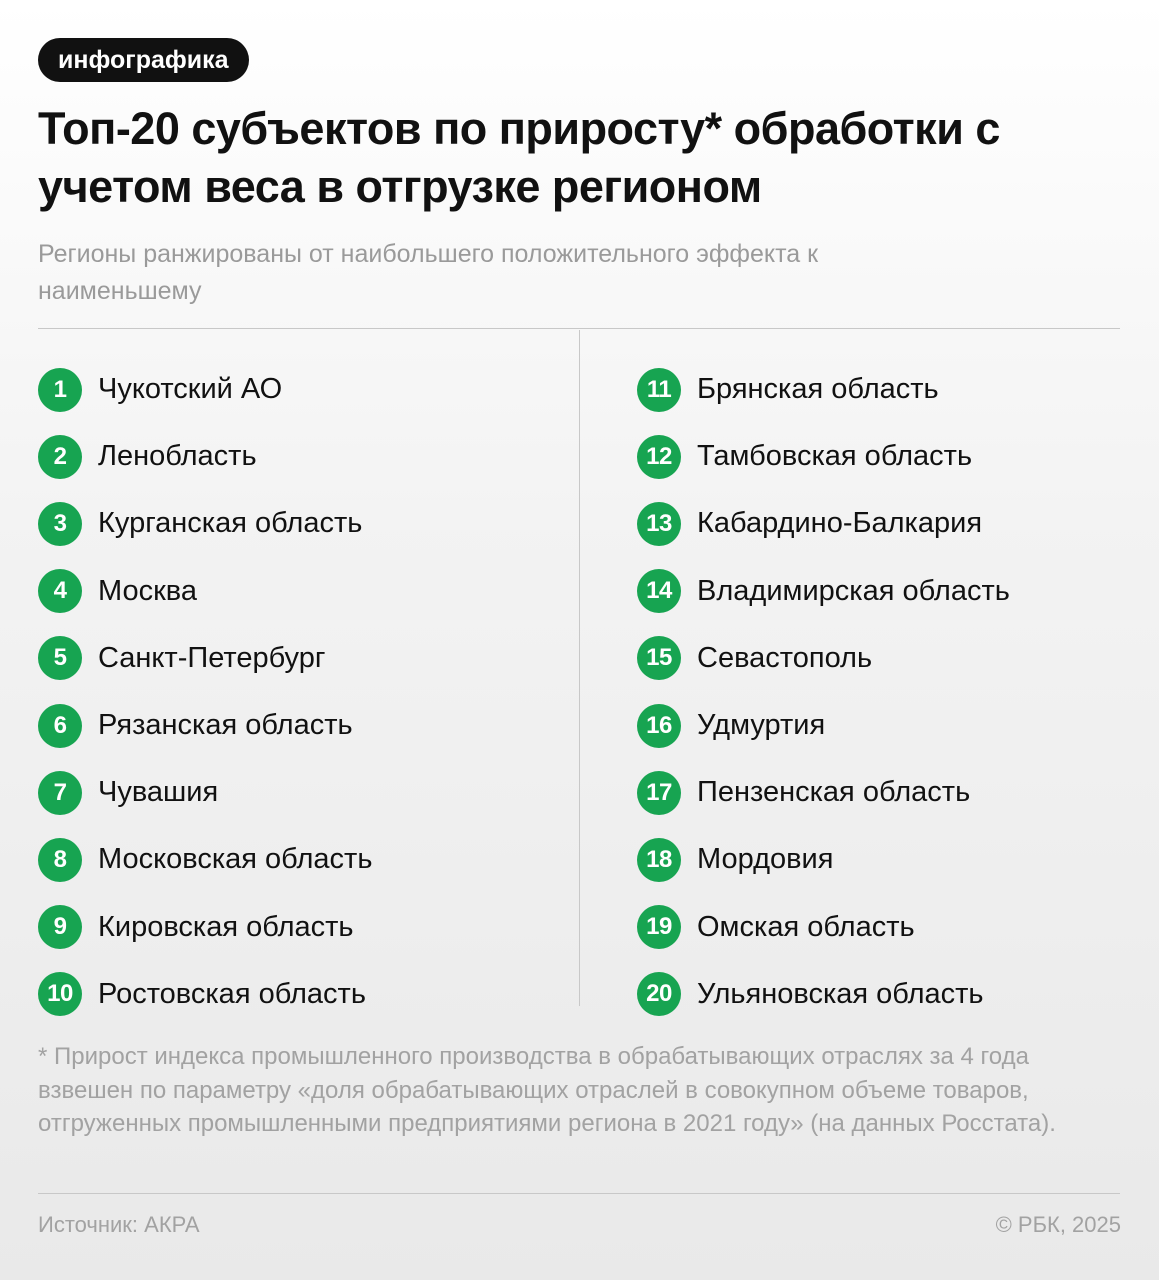 This screenshot has height=1280, width=1159. I want to click on list-item: 17 Пензенская область, so click(823, 792).